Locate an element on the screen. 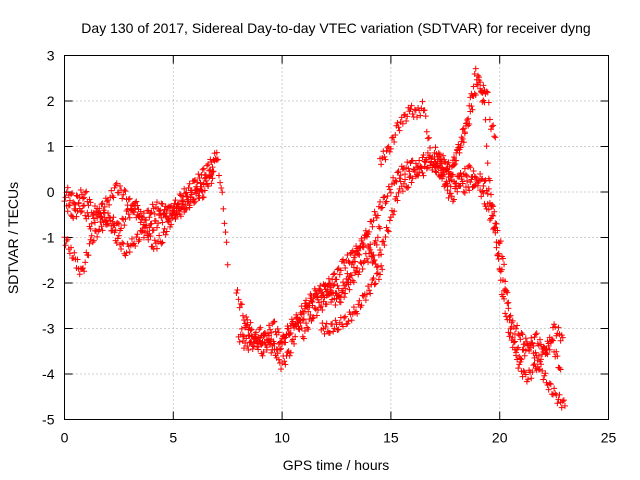  series-track-i is located at coordinates (498, 211).